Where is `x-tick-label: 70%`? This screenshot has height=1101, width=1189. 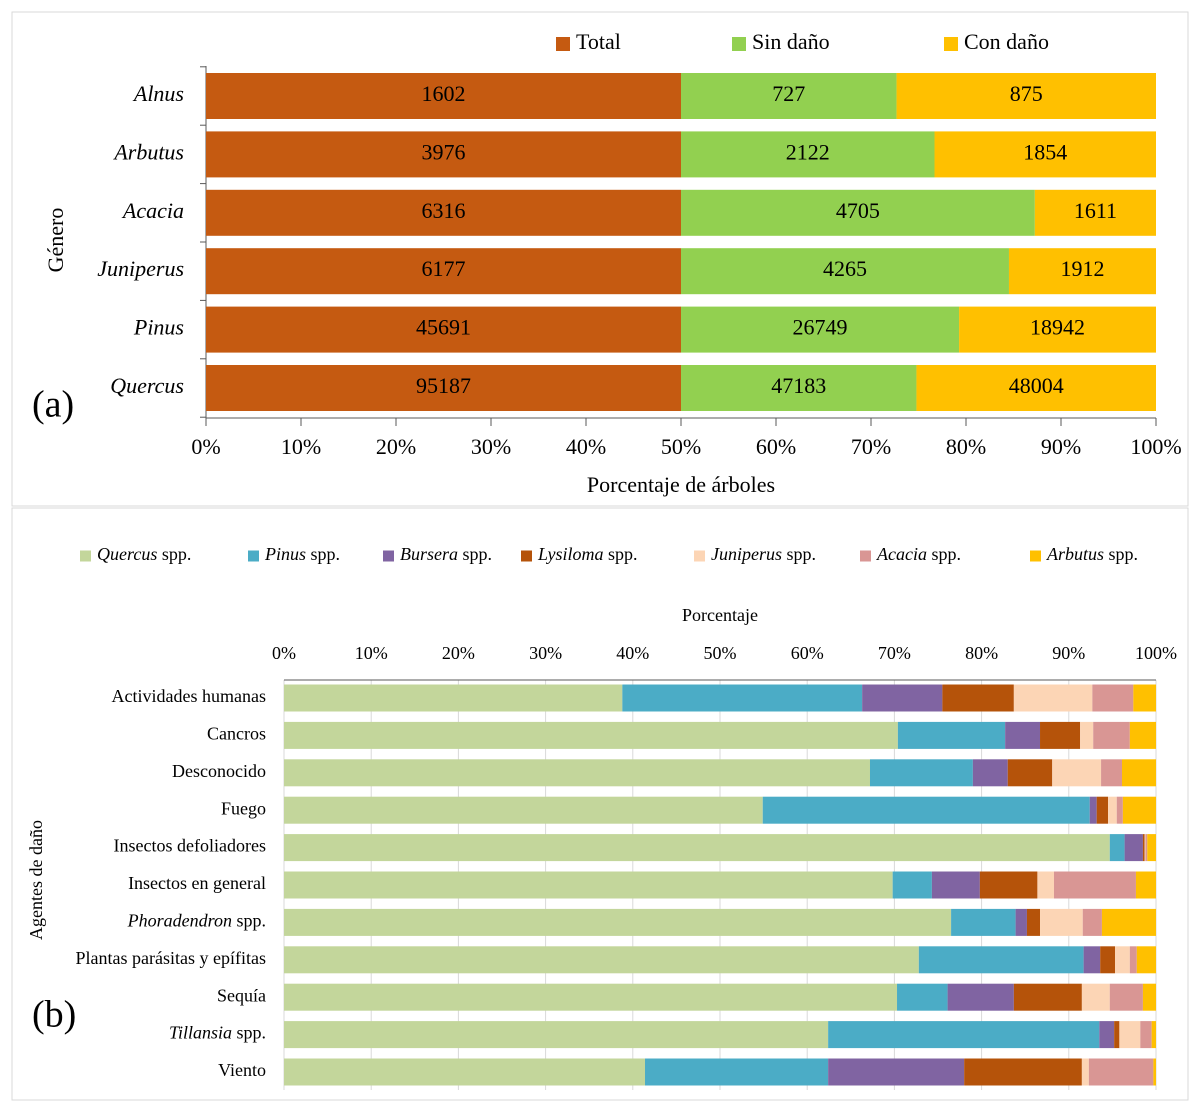 x-tick-label: 70% is located at coordinates (894, 653).